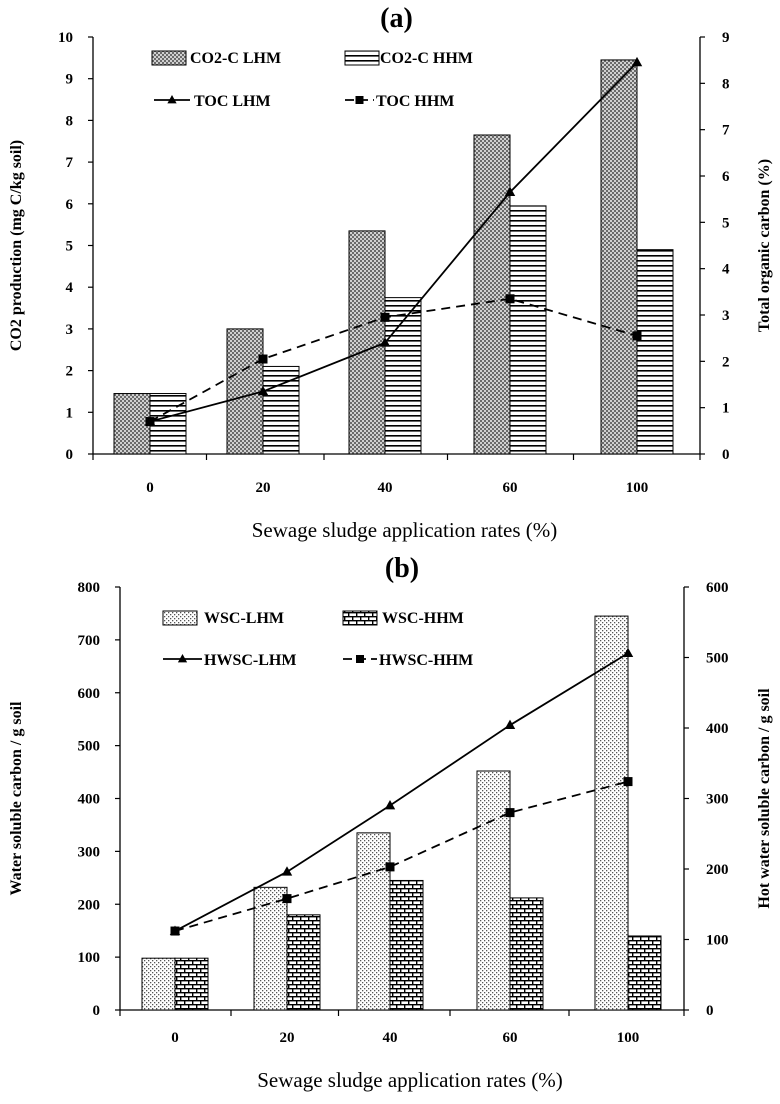 This screenshot has width=780, height=1104. What do you see at coordinates (89, 588) in the screenshot?
I see `y-tick-label: 800` at bounding box center [89, 588].